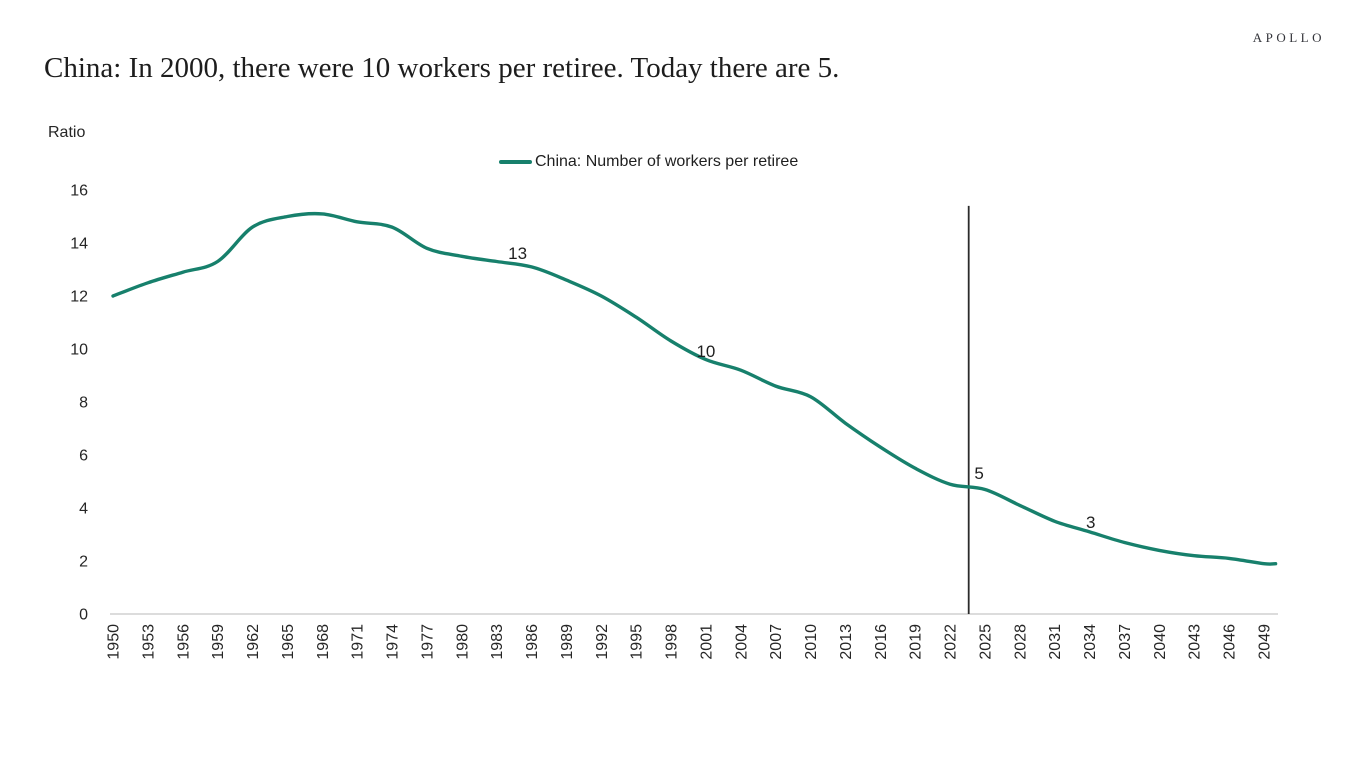 The width and height of the screenshot is (1366, 768). What do you see at coordinates (358, 642) in the screenshot?
I see `x-tick-label: 1971` at bounding box center [358, 642].